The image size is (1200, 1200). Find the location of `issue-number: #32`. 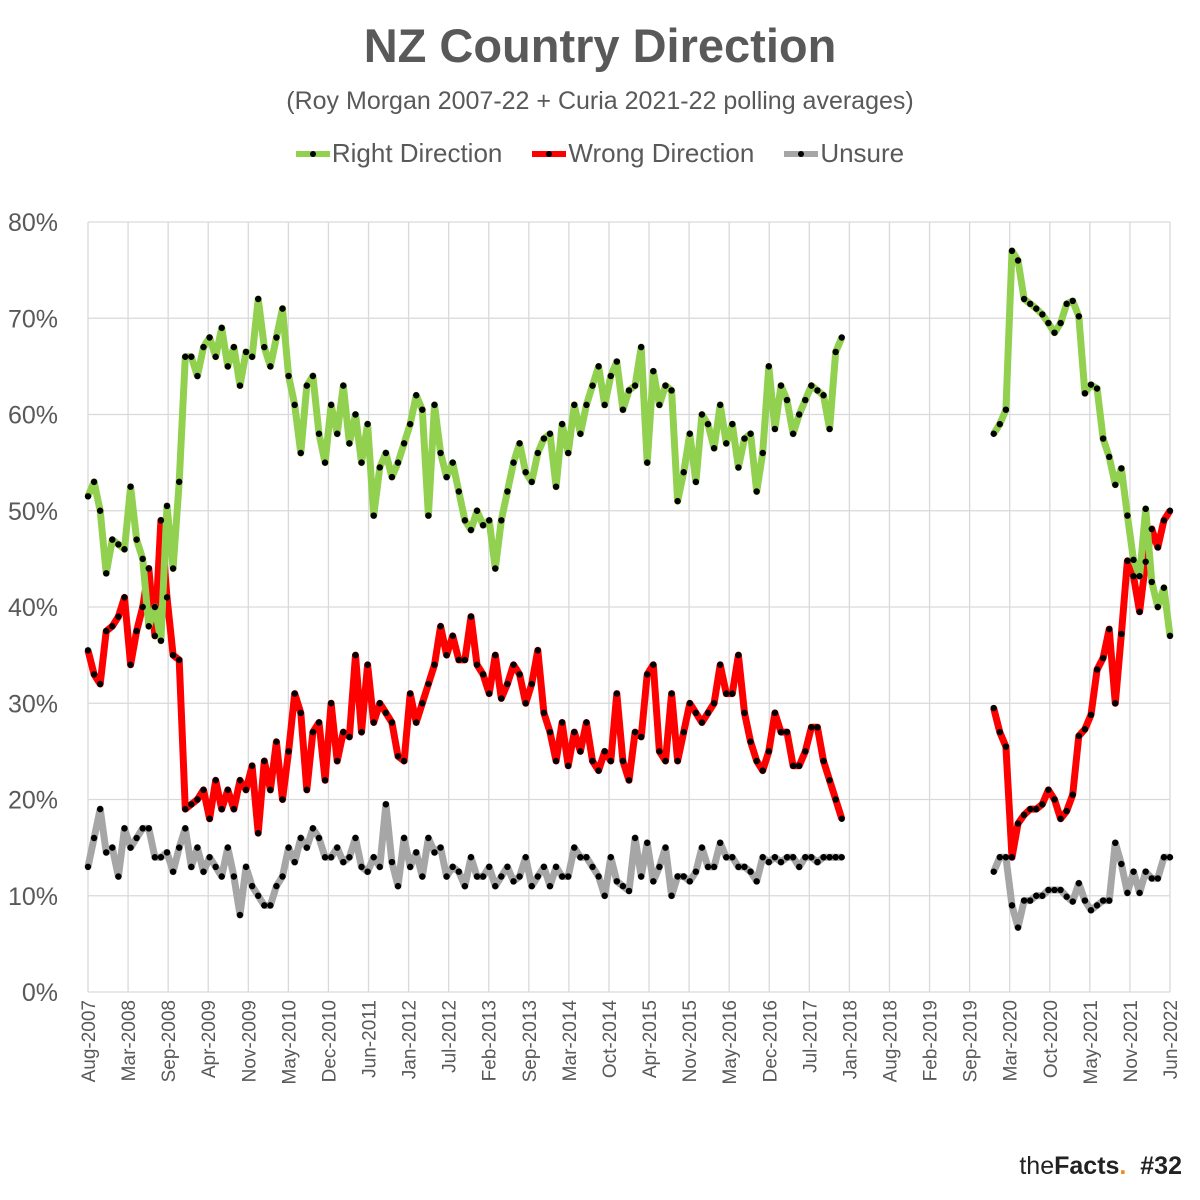

issue-number: #32 is located at coordinates (1161, 1166).